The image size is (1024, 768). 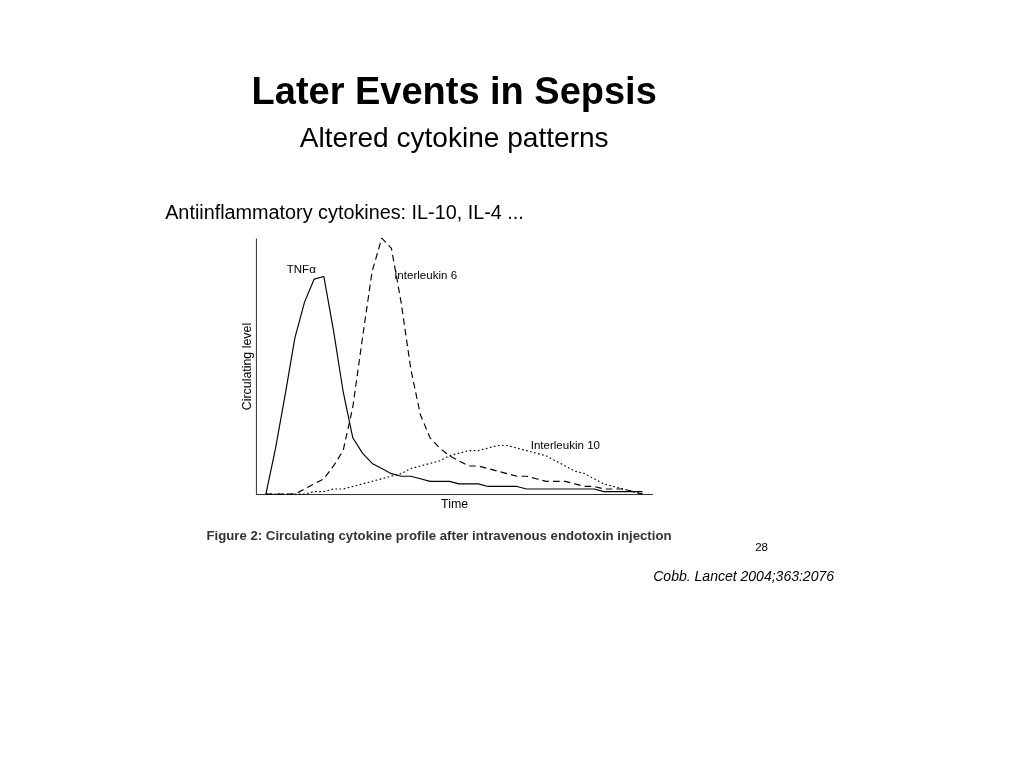 I want to click on series-label: Interleukin 6, so click(x=426, y=274).